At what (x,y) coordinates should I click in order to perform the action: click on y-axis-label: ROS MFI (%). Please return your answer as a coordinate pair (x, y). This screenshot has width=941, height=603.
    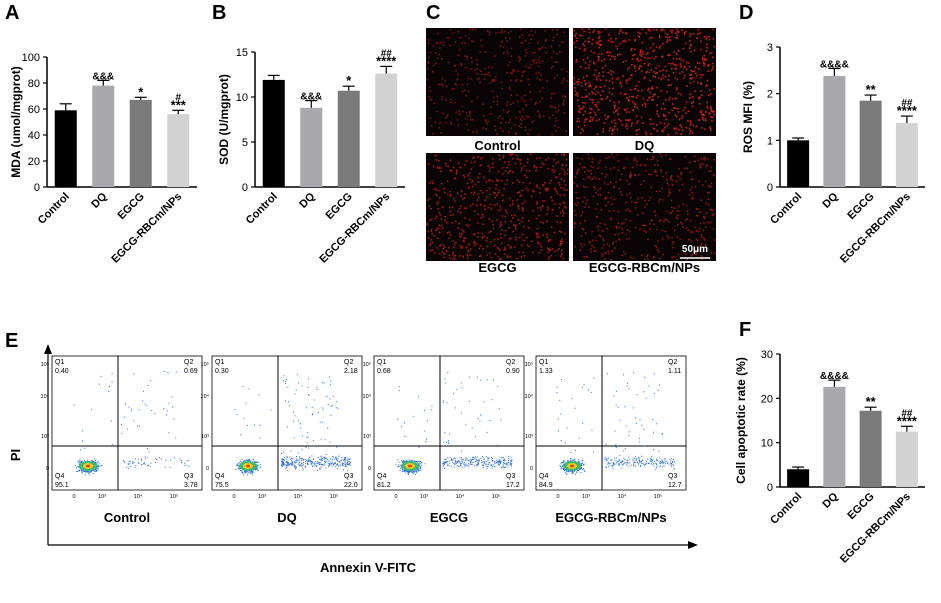
    Looking at the image, I should click on (748, 117).